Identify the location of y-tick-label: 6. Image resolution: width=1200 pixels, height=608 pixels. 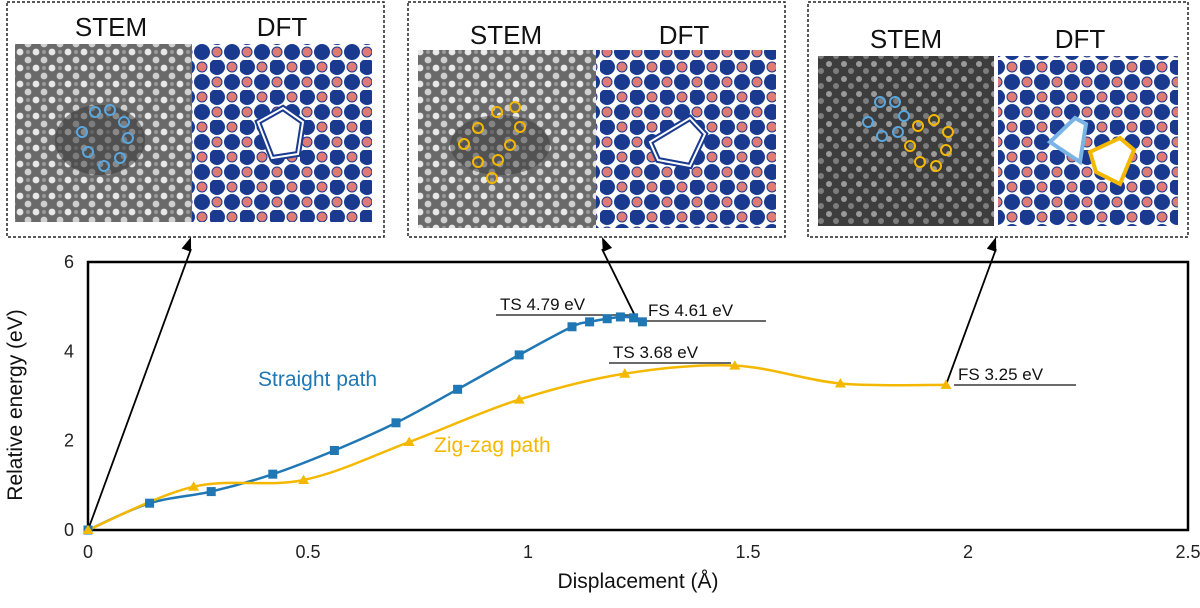
(69, 262).